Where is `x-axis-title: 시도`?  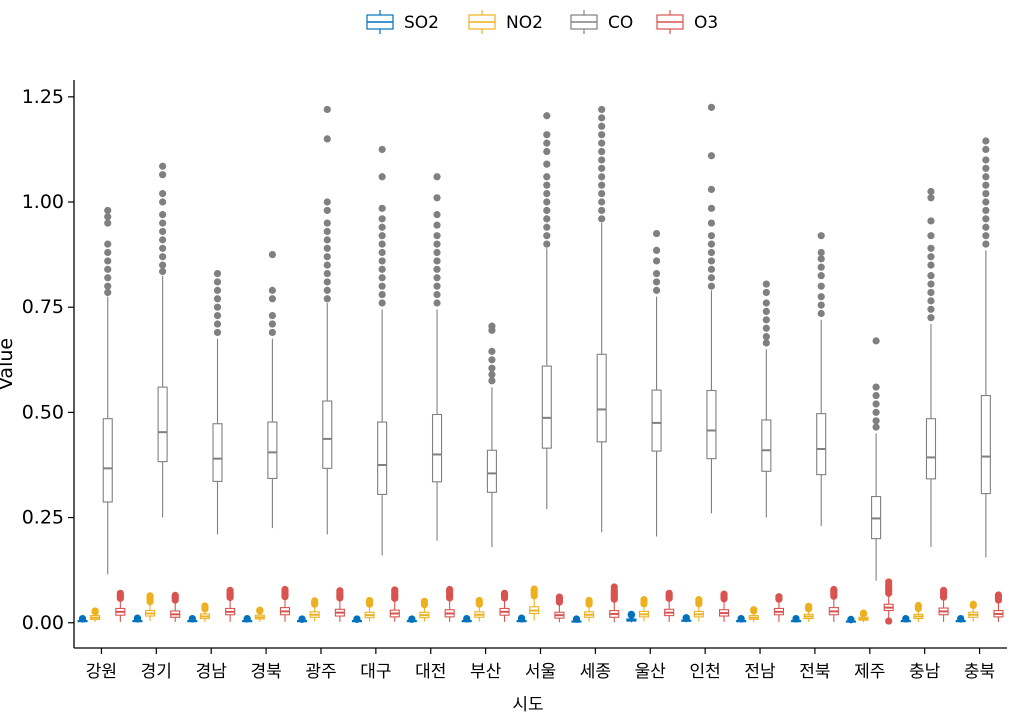 x-axis-title: 시도 is located at coordinates (527, 705).